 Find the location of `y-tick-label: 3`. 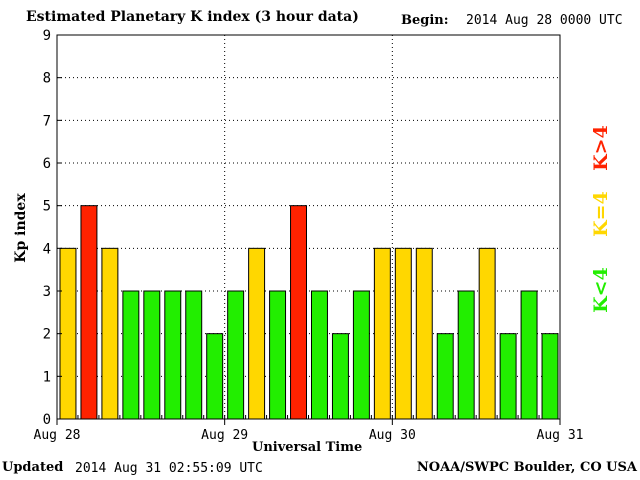

y-tick-label: 3 is located at coordinates (47, 292).